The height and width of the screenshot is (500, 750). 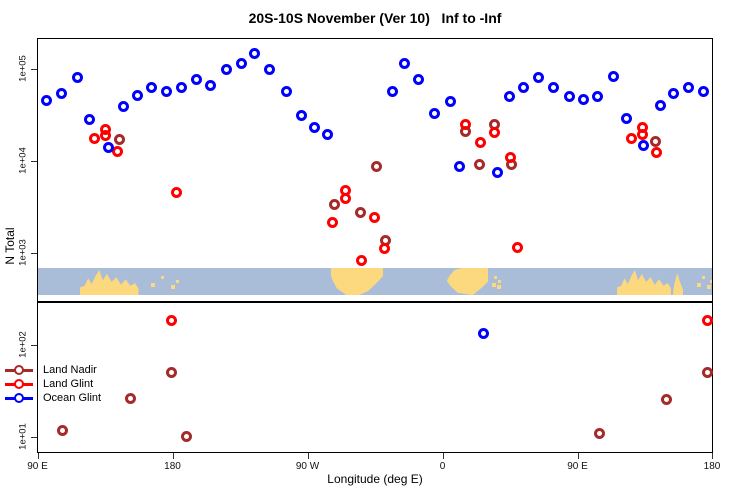 What do you see at coordinates (442, 466) in the screenshot?
I see `x-axis-tick-label: 0` at bounding box center [442, 466].